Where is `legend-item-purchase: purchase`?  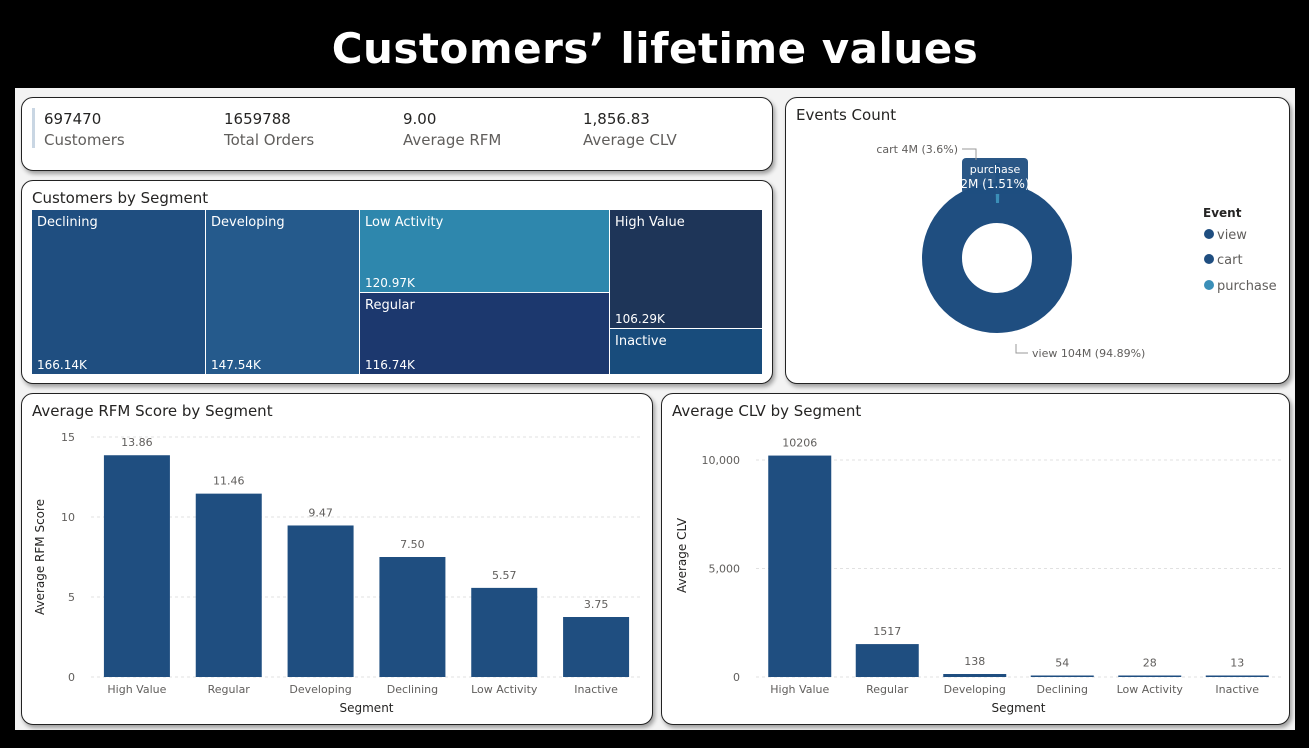
legend-item-purchase: purchase is located at coordinates (1240, 286).